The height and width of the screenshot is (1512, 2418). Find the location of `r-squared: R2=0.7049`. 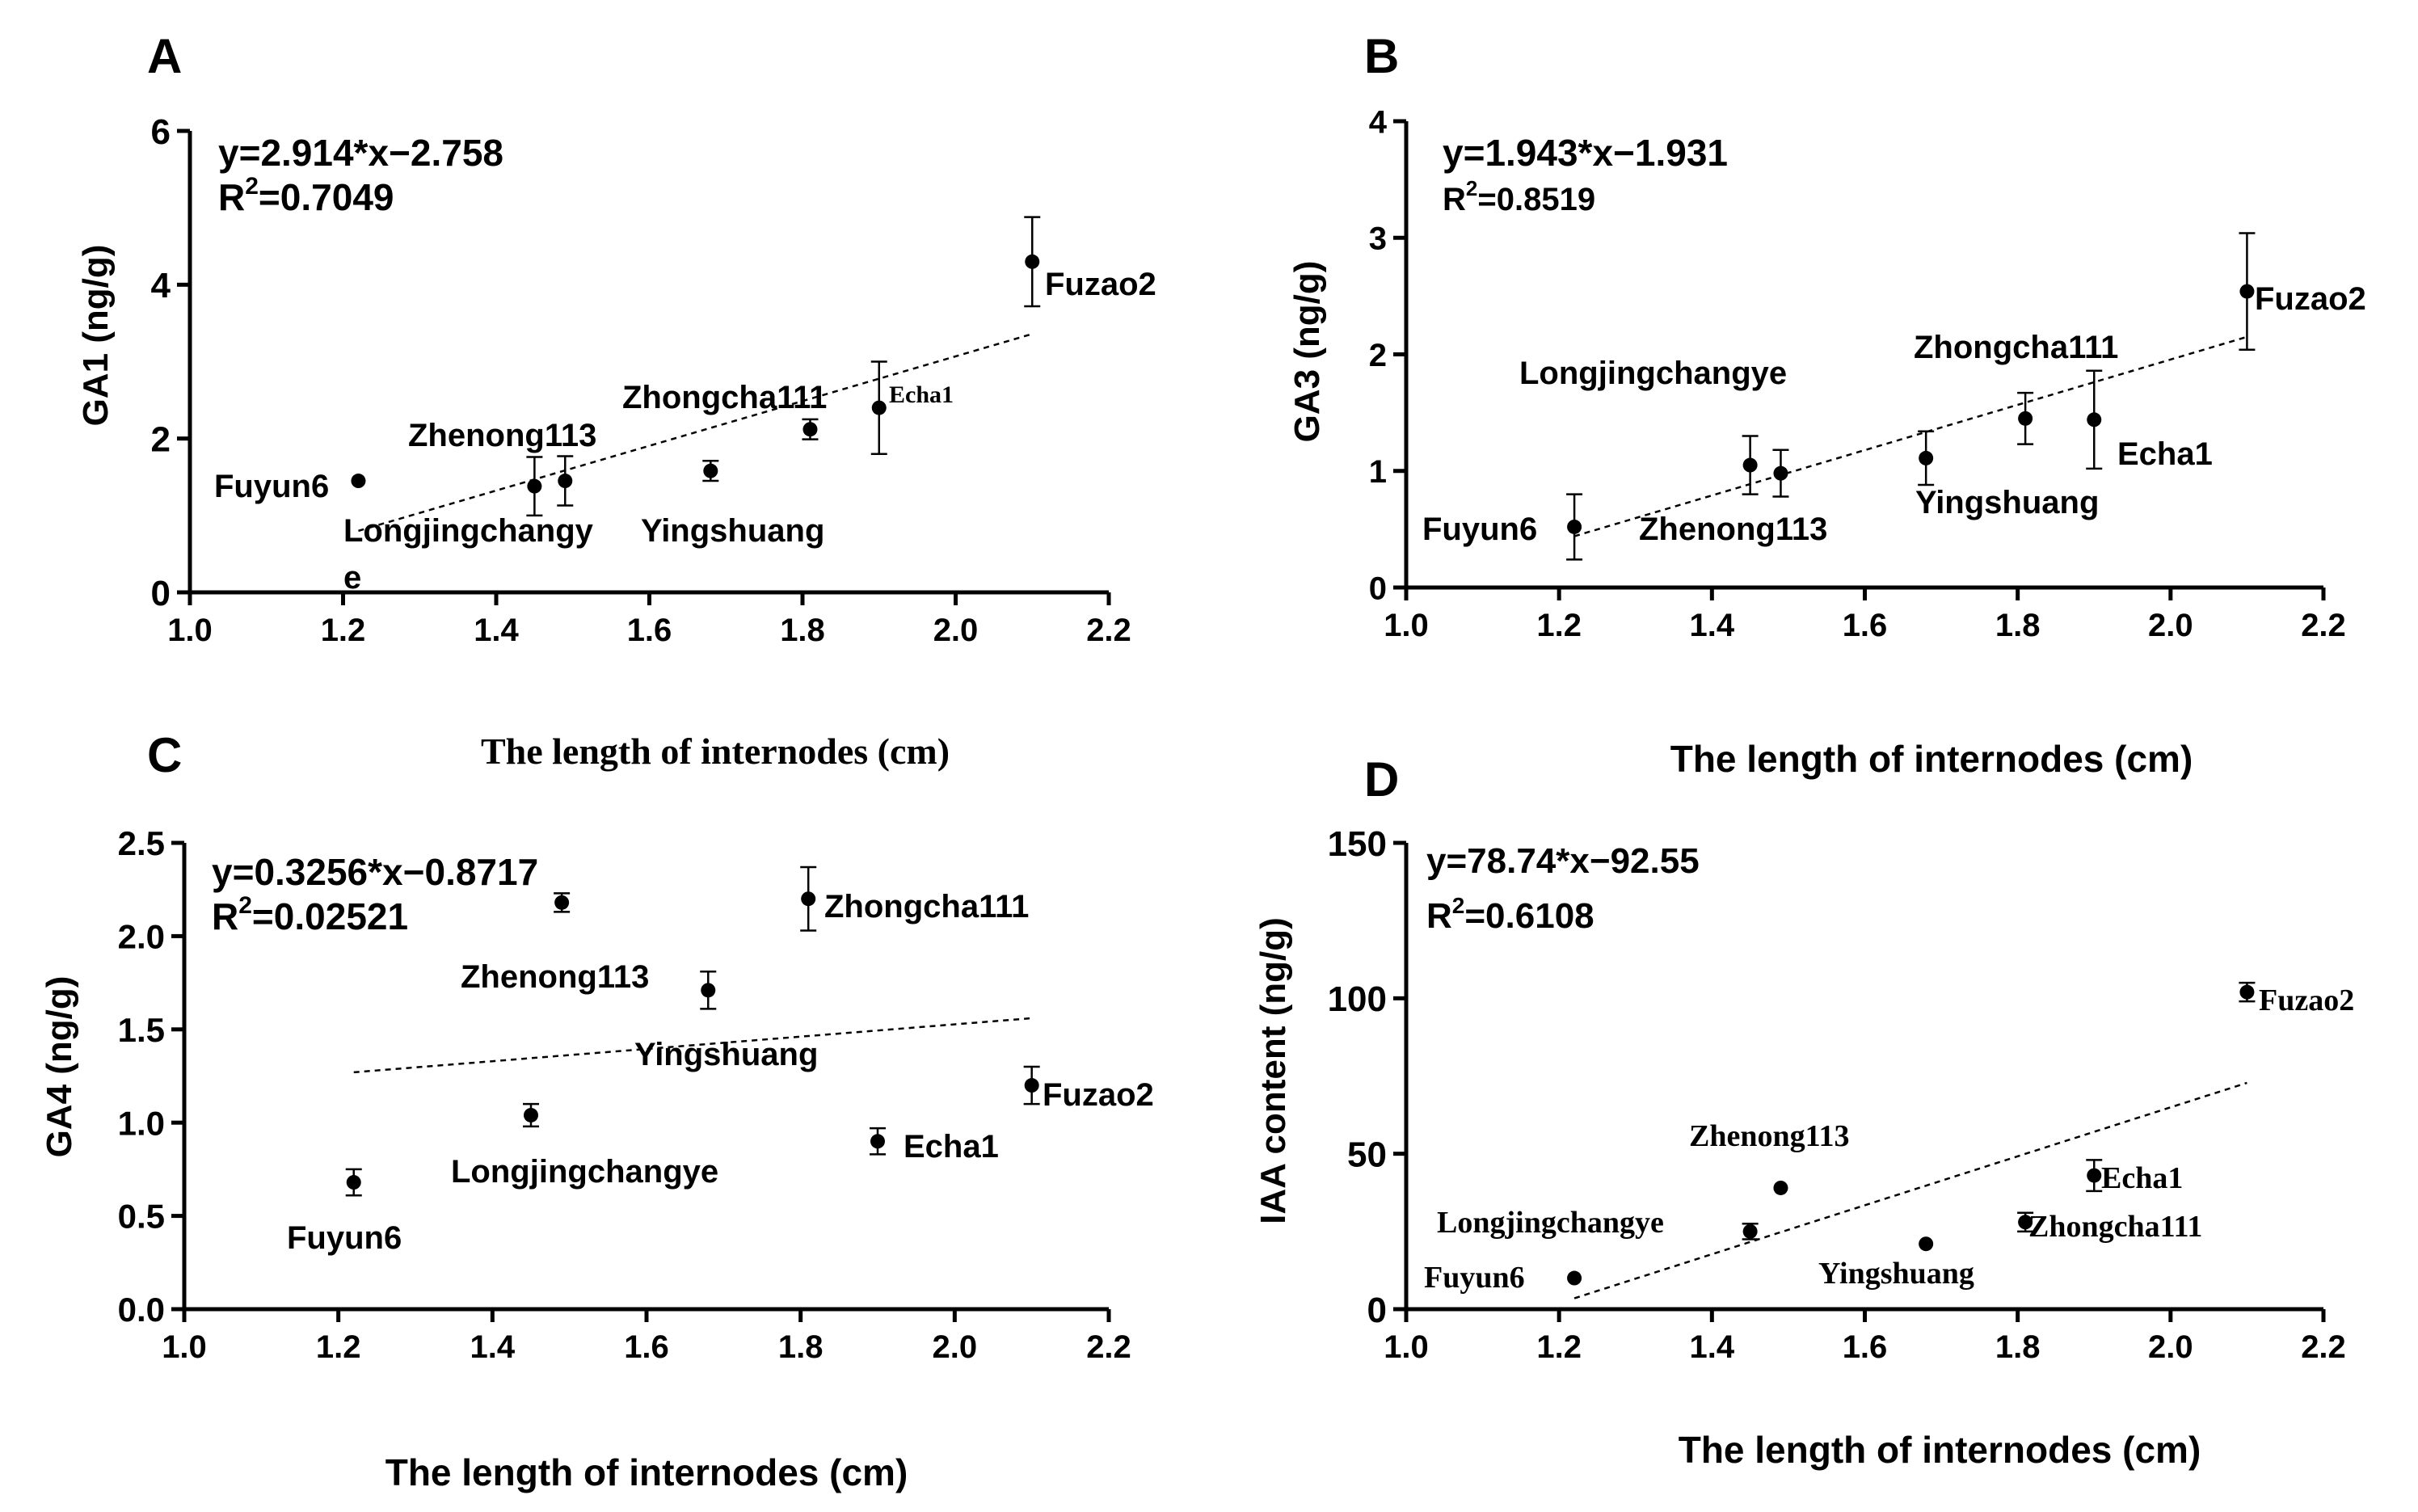

r-squared: R2=0.7049 is located at coordinates (306, 195).